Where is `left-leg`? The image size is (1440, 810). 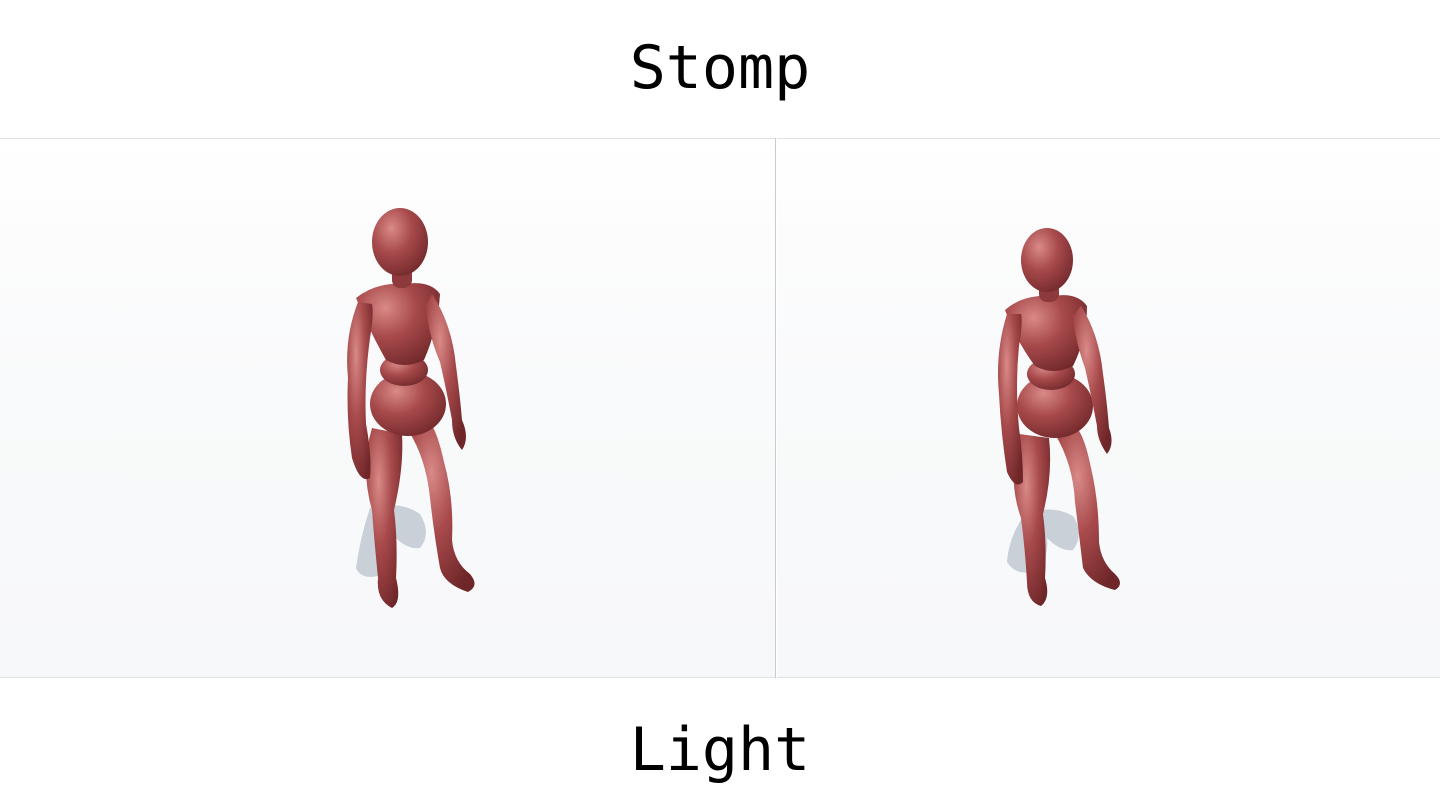
left-leg is located at coordinates (384, 518).